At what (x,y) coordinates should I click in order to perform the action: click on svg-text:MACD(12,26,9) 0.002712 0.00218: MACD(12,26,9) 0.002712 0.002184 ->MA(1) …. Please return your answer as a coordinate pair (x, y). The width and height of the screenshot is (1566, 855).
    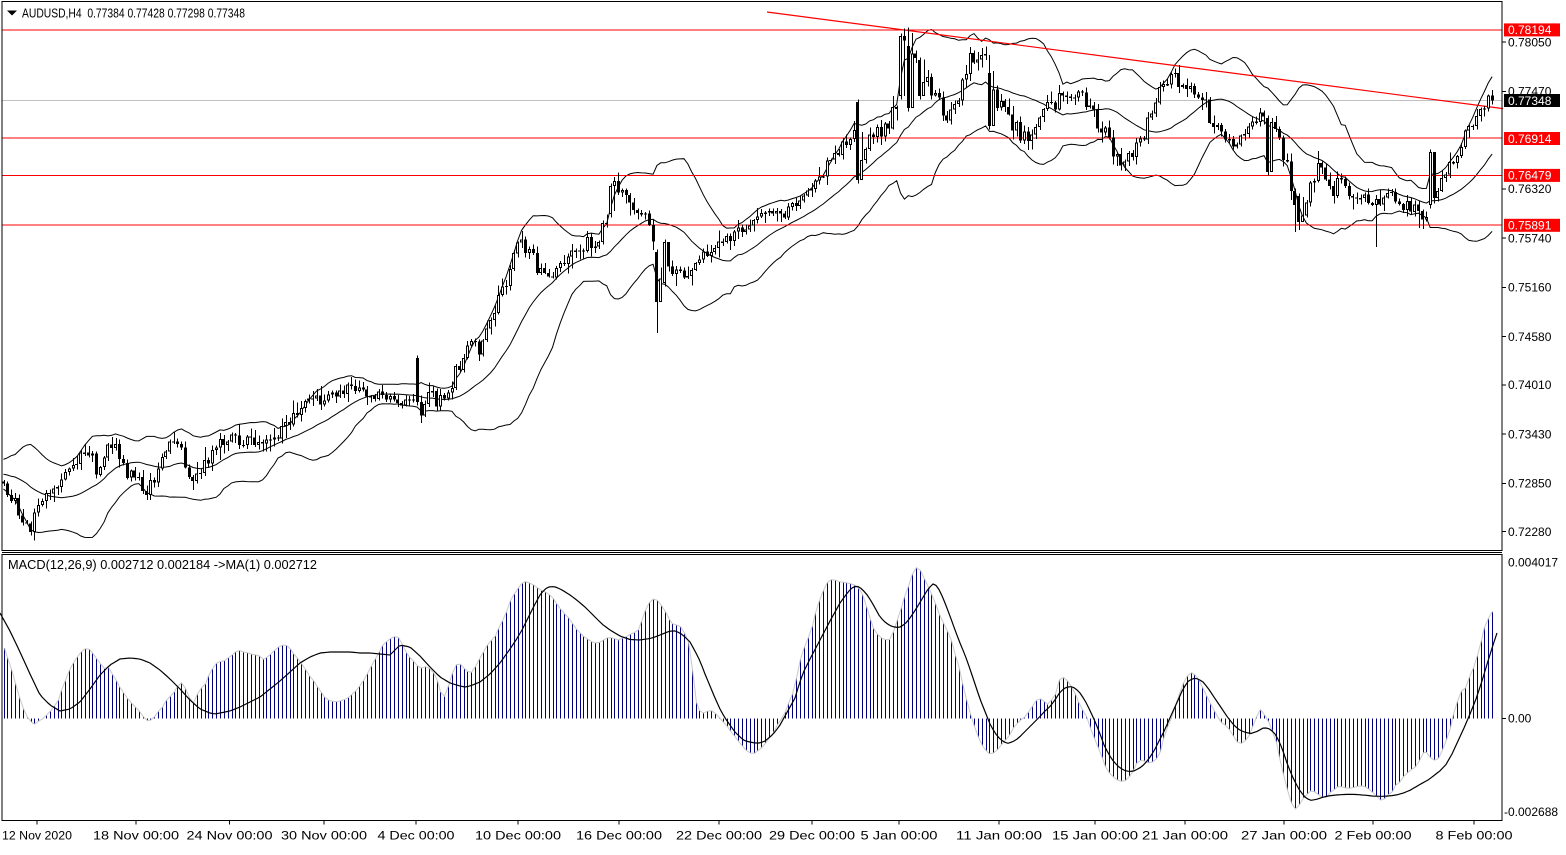
    Looking at the image, I should click on (162, 565).